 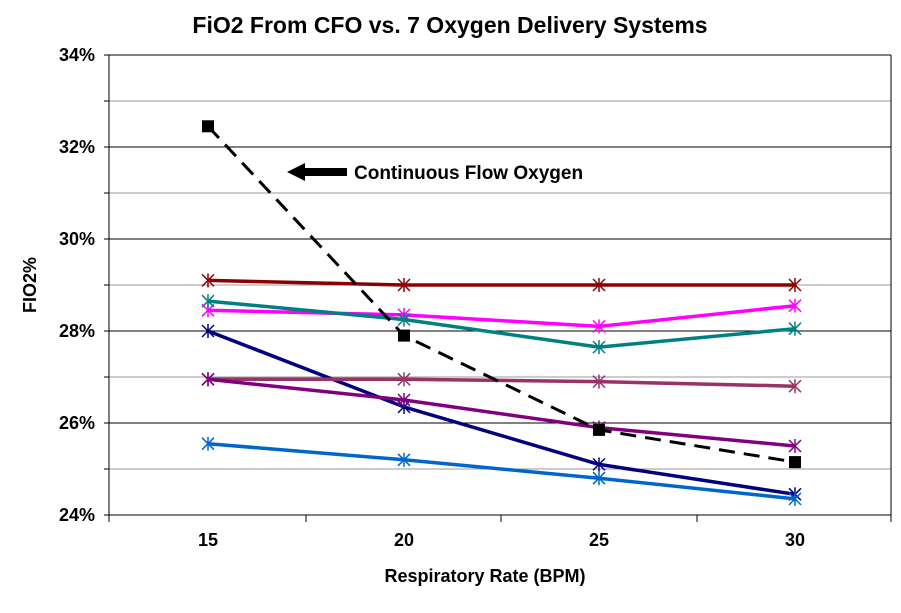 I want to click on y-tick-label: 32%, so click(x=77, y=147).